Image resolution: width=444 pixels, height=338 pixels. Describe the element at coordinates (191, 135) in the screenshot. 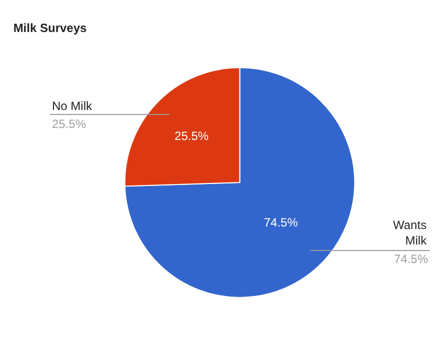

I see `data-label: 25.5%` at that location.